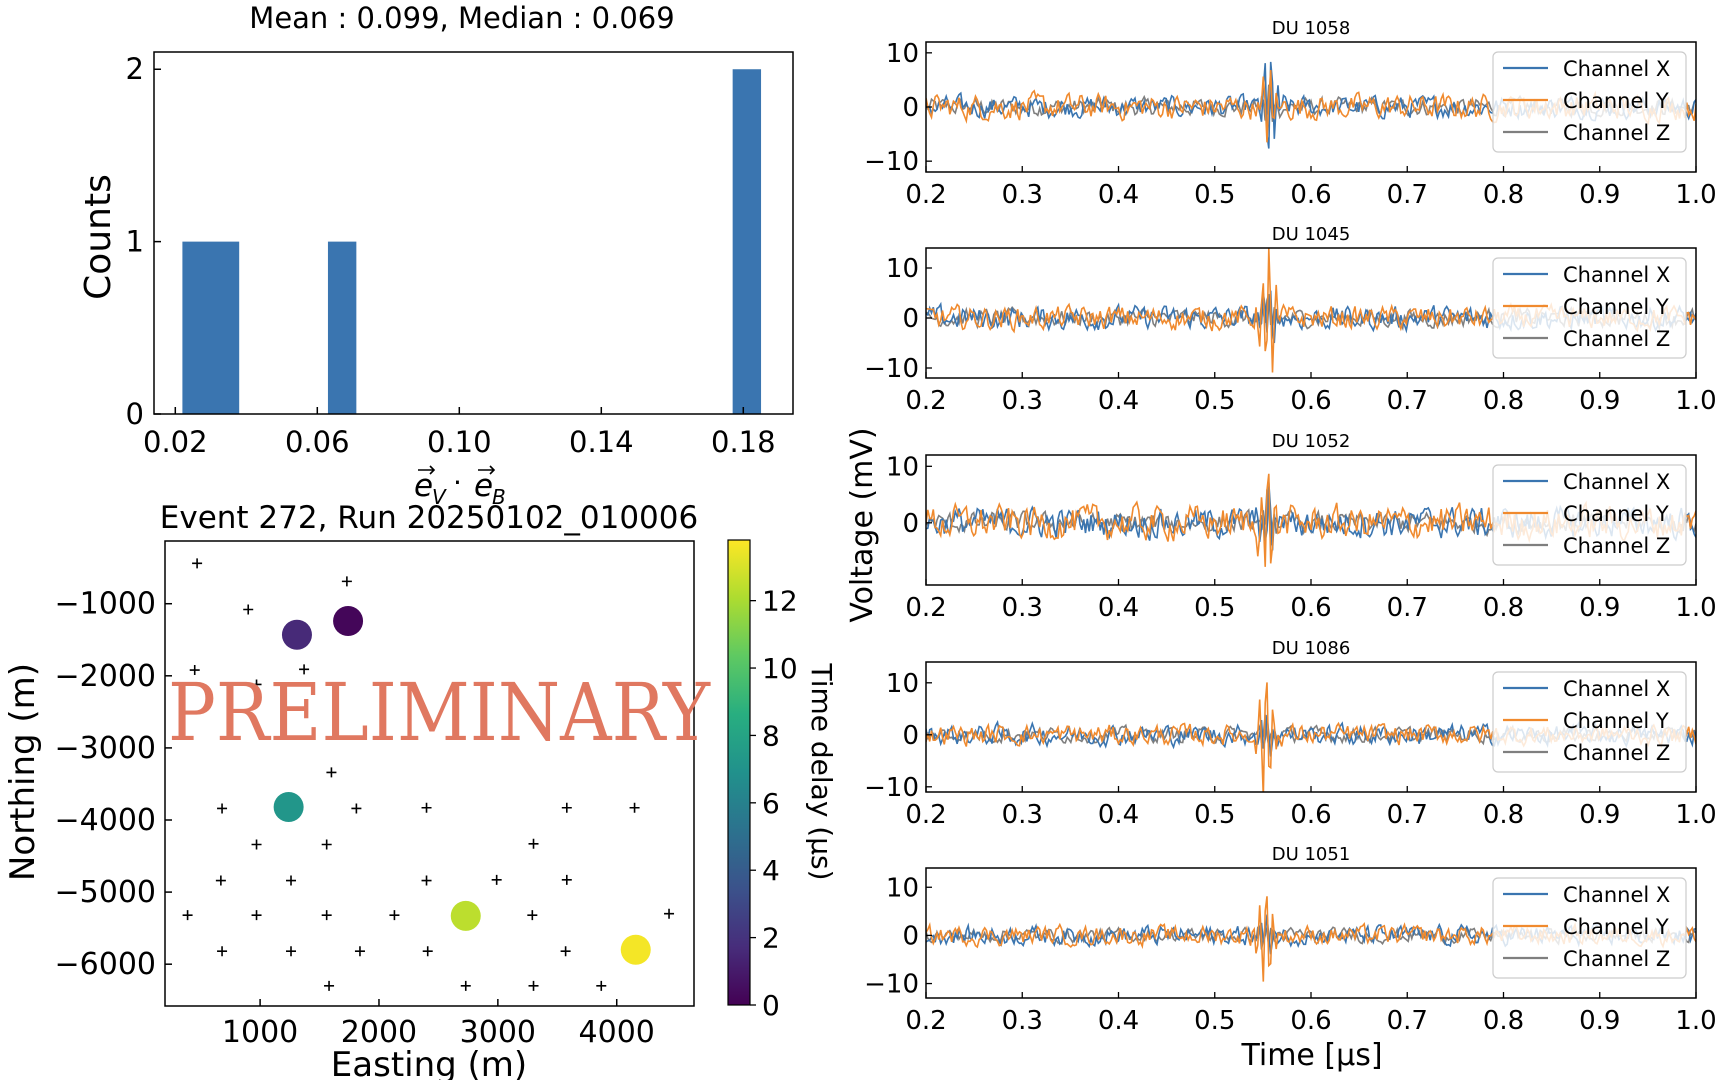 This screenshot has height=1080, width=1718. What do you see at coordinates (429, 518) in the screenshot?
I see `map-title: Event 272, Run 20250102_010006` at bounding box center [429, 518].